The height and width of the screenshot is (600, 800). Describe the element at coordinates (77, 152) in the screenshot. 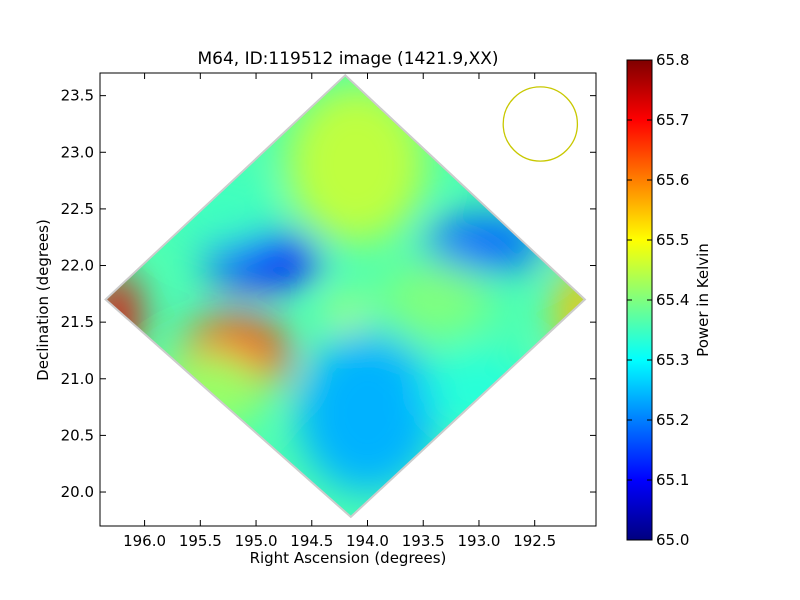

I see `y-tick-label: 23.0` at that location.